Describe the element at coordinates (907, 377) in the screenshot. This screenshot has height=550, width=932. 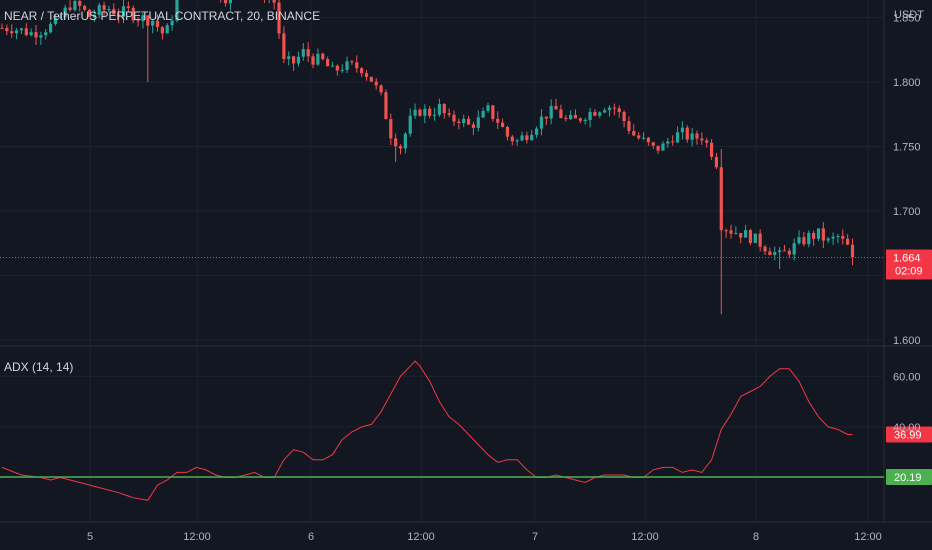
I see `adx-tick-label: 60.00` at that location.